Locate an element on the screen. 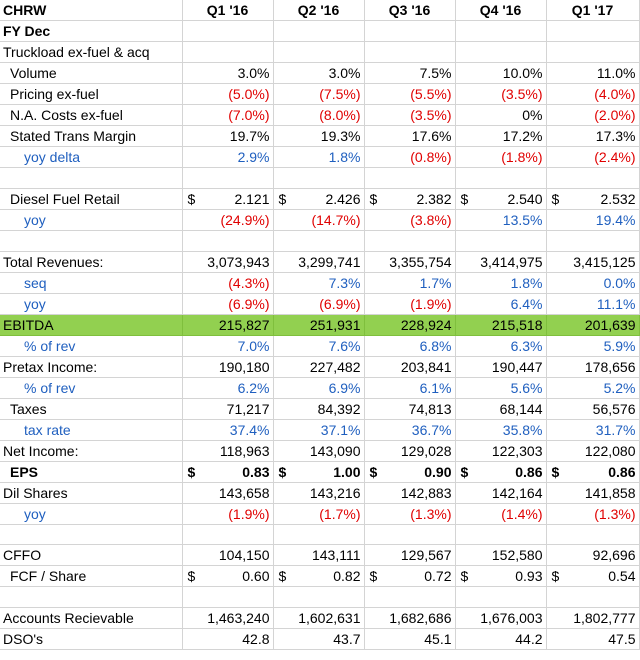 Image resolution: width=640 pixels, height=660 pixels. row-label: Net Income: is located at coordinates (91, 451).